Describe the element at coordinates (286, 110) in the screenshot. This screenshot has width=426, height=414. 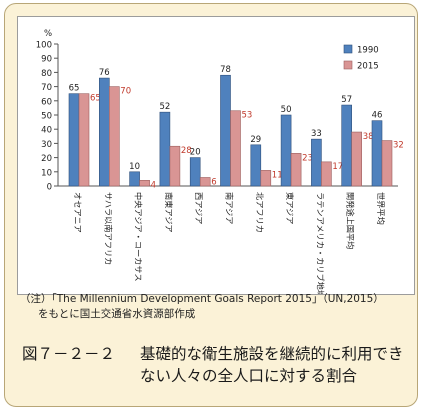
I see `data-label-1990: 50` at that location.